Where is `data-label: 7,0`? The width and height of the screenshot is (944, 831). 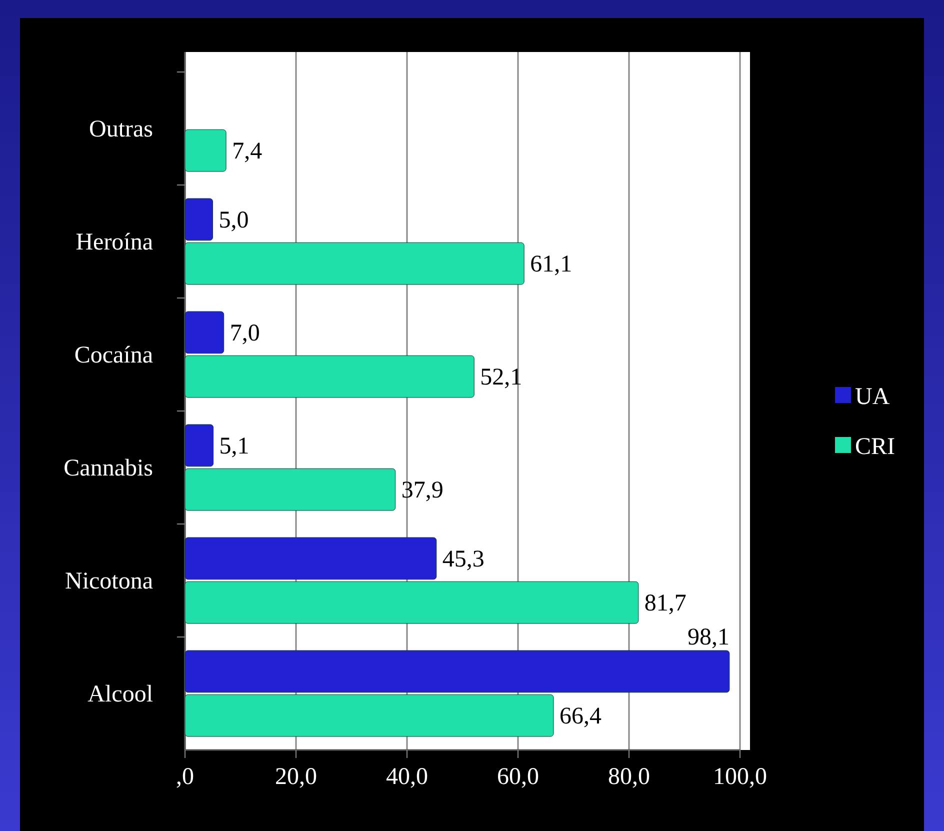
data-label: 7,0 is located at coordinates (245, 333).